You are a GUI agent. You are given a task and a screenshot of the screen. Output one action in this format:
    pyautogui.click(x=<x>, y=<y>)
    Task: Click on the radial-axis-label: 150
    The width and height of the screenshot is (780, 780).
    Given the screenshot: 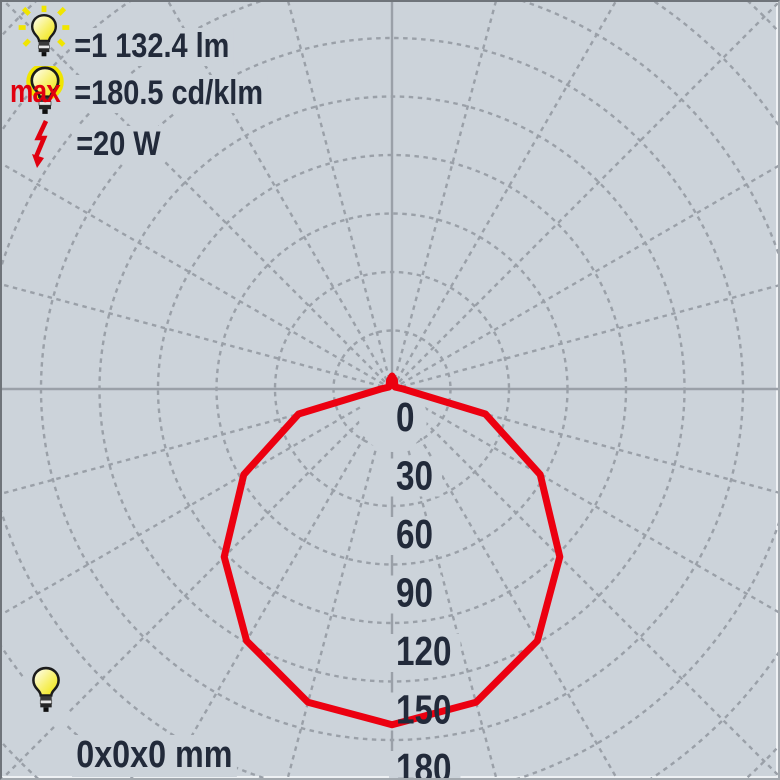 What is the action you would take?
    pyautogui.click(x=424, y=710)
    